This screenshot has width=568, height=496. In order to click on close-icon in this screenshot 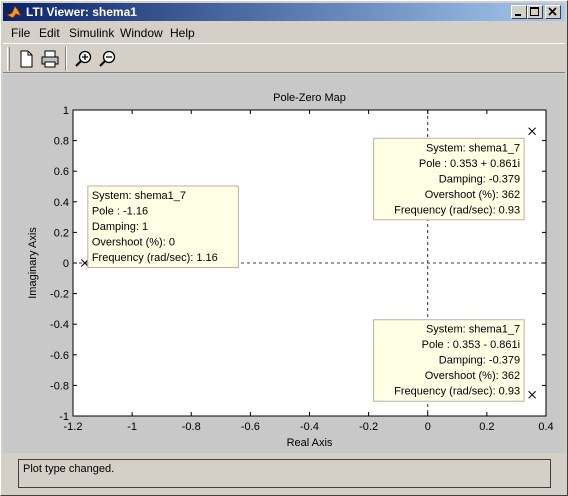, I will do `click(552, 11)`.